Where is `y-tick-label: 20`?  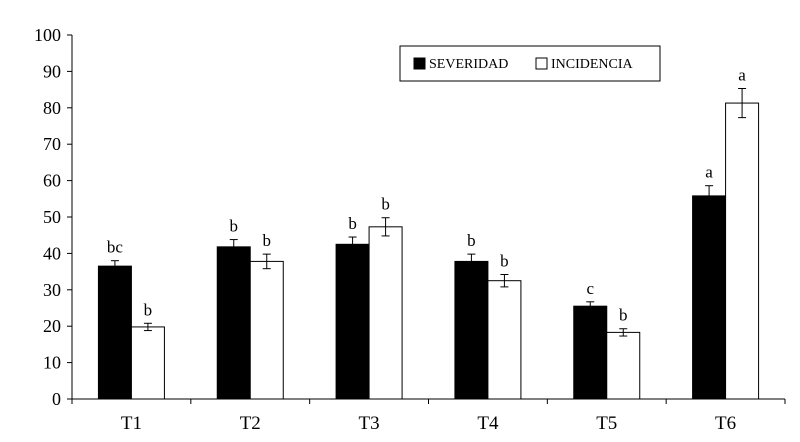
y-tick-label: 20 is located at coordinates (52, 326).